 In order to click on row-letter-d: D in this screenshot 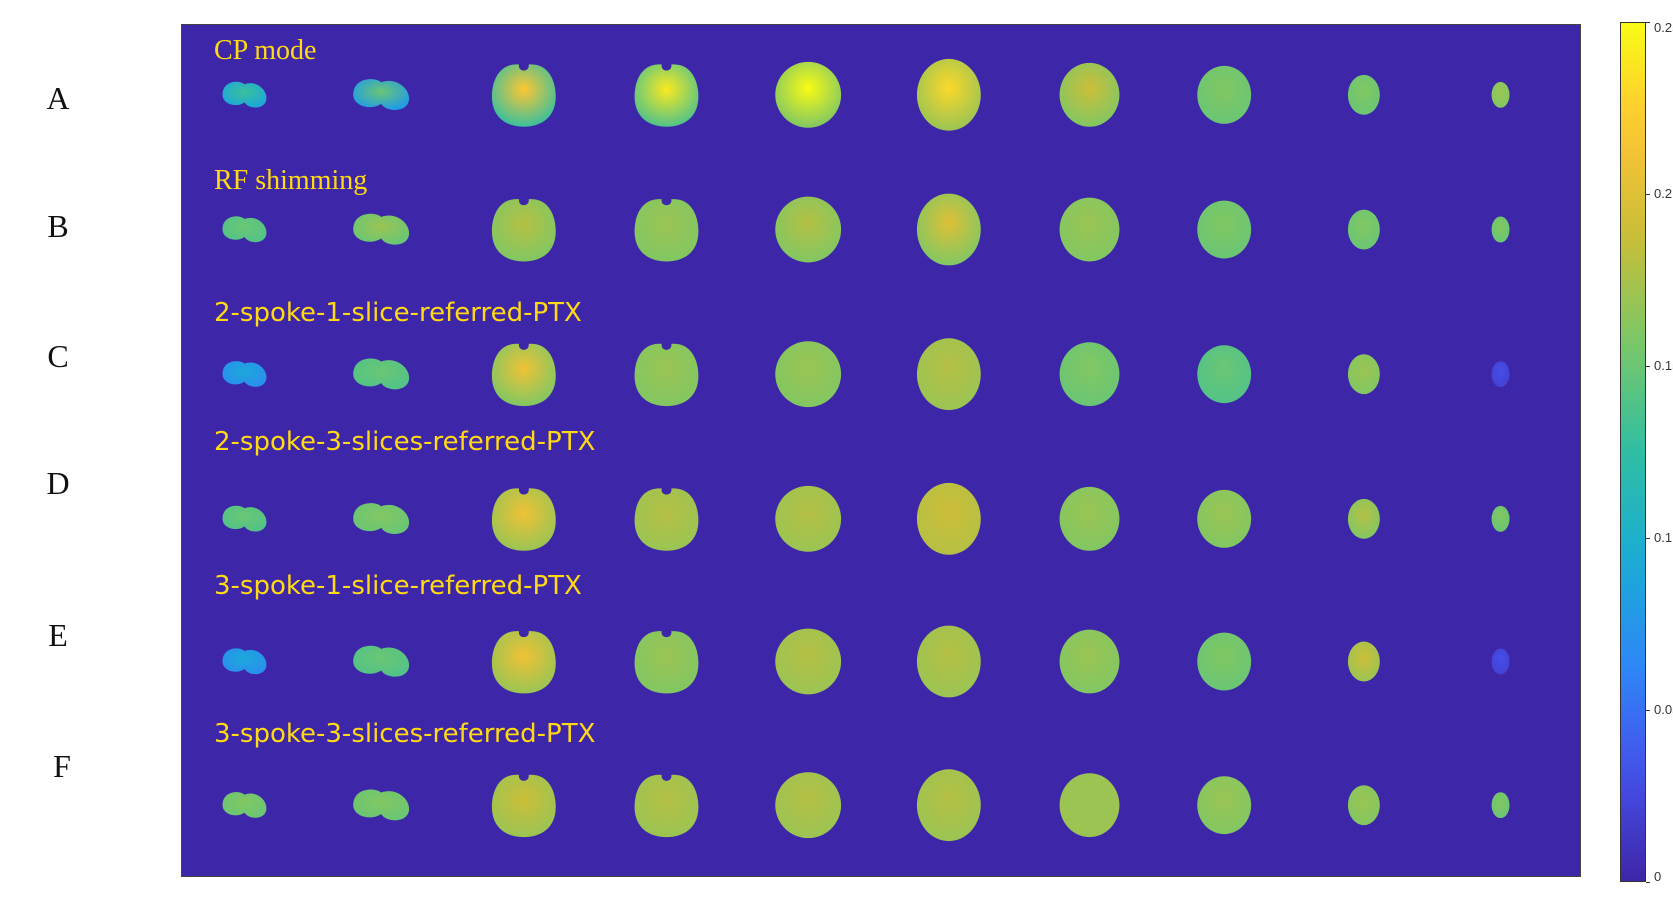, I will do `click(58, 483)`.